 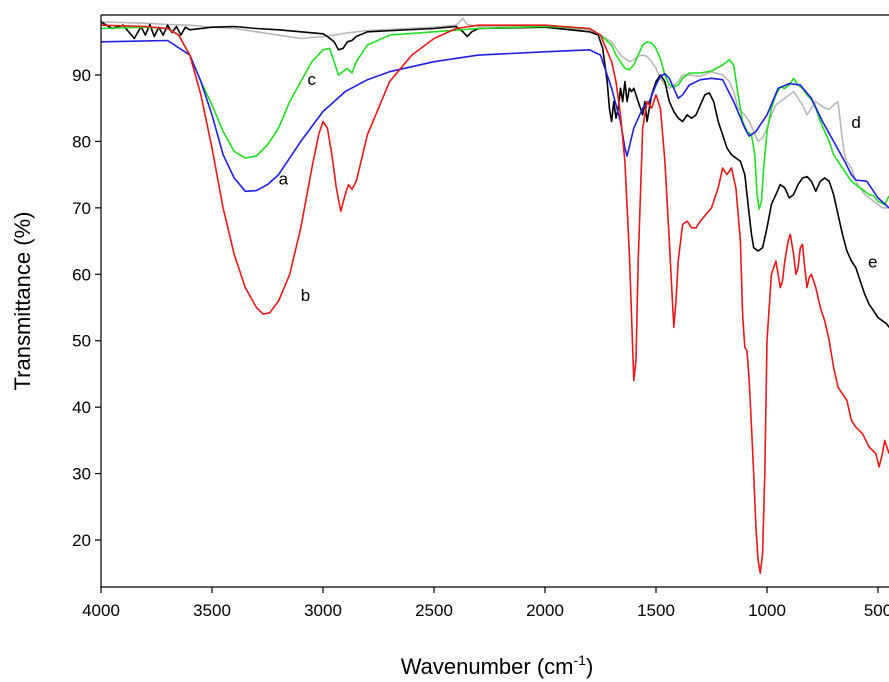 What do you see at coordinates (589, 666) in the screenshot?
I see `x-axis-title-close: )` at bounding box center [589, 666].